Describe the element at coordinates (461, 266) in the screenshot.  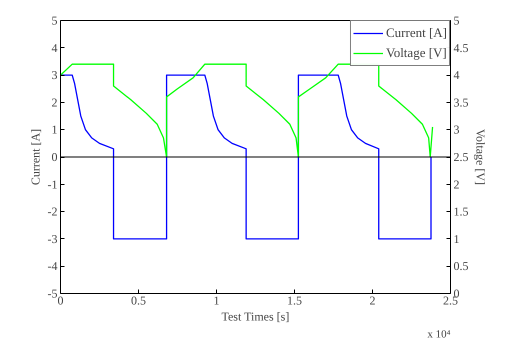
I see `y2-tick-label: 0.5` at that location.